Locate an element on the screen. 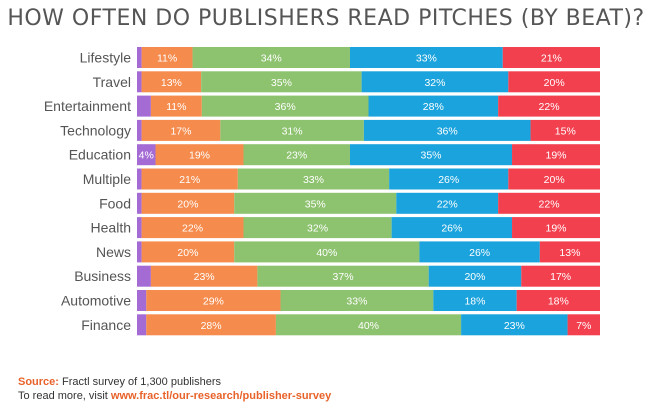 The width and height of the screenshot is (652, 410). category-label: Entertainment is located at coordinates (87, 106).